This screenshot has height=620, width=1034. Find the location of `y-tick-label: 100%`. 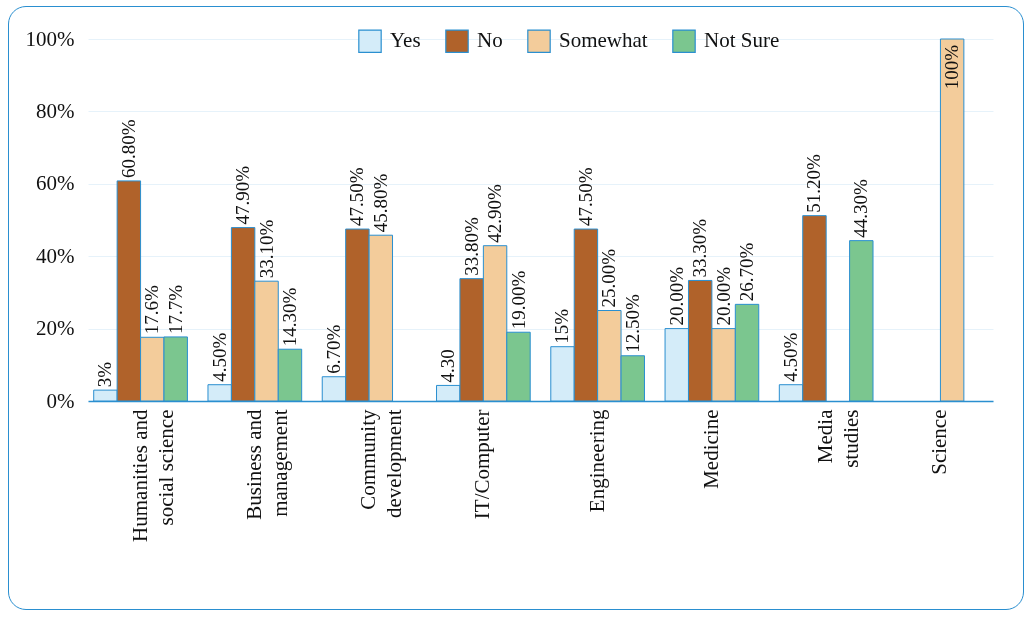

y-tick-label: 100% is located at coordinates (50, 38).